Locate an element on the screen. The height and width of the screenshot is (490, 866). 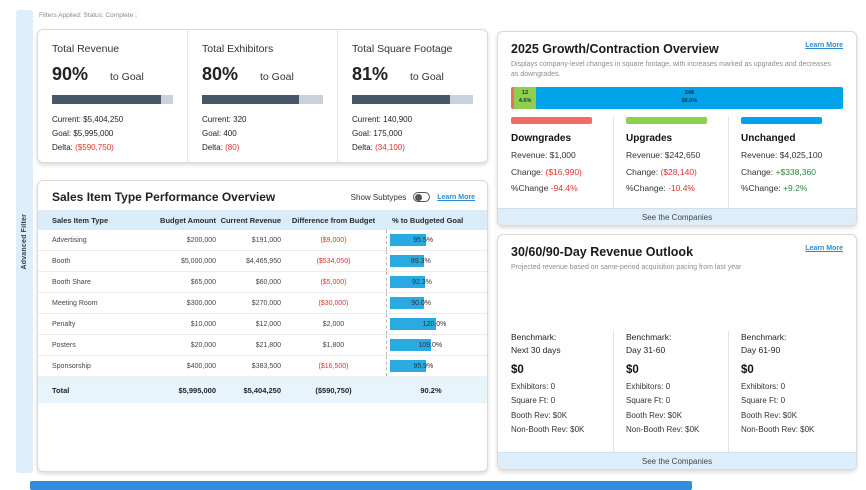
cell-type: Meeting Room is located at coordinates (75, 303).